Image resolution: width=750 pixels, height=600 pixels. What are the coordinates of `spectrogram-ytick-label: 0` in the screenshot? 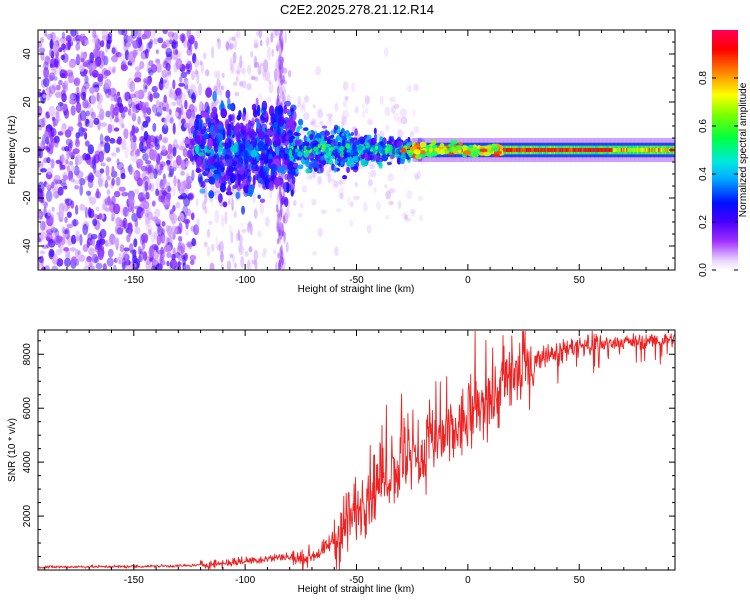 It's located at (27, 150).